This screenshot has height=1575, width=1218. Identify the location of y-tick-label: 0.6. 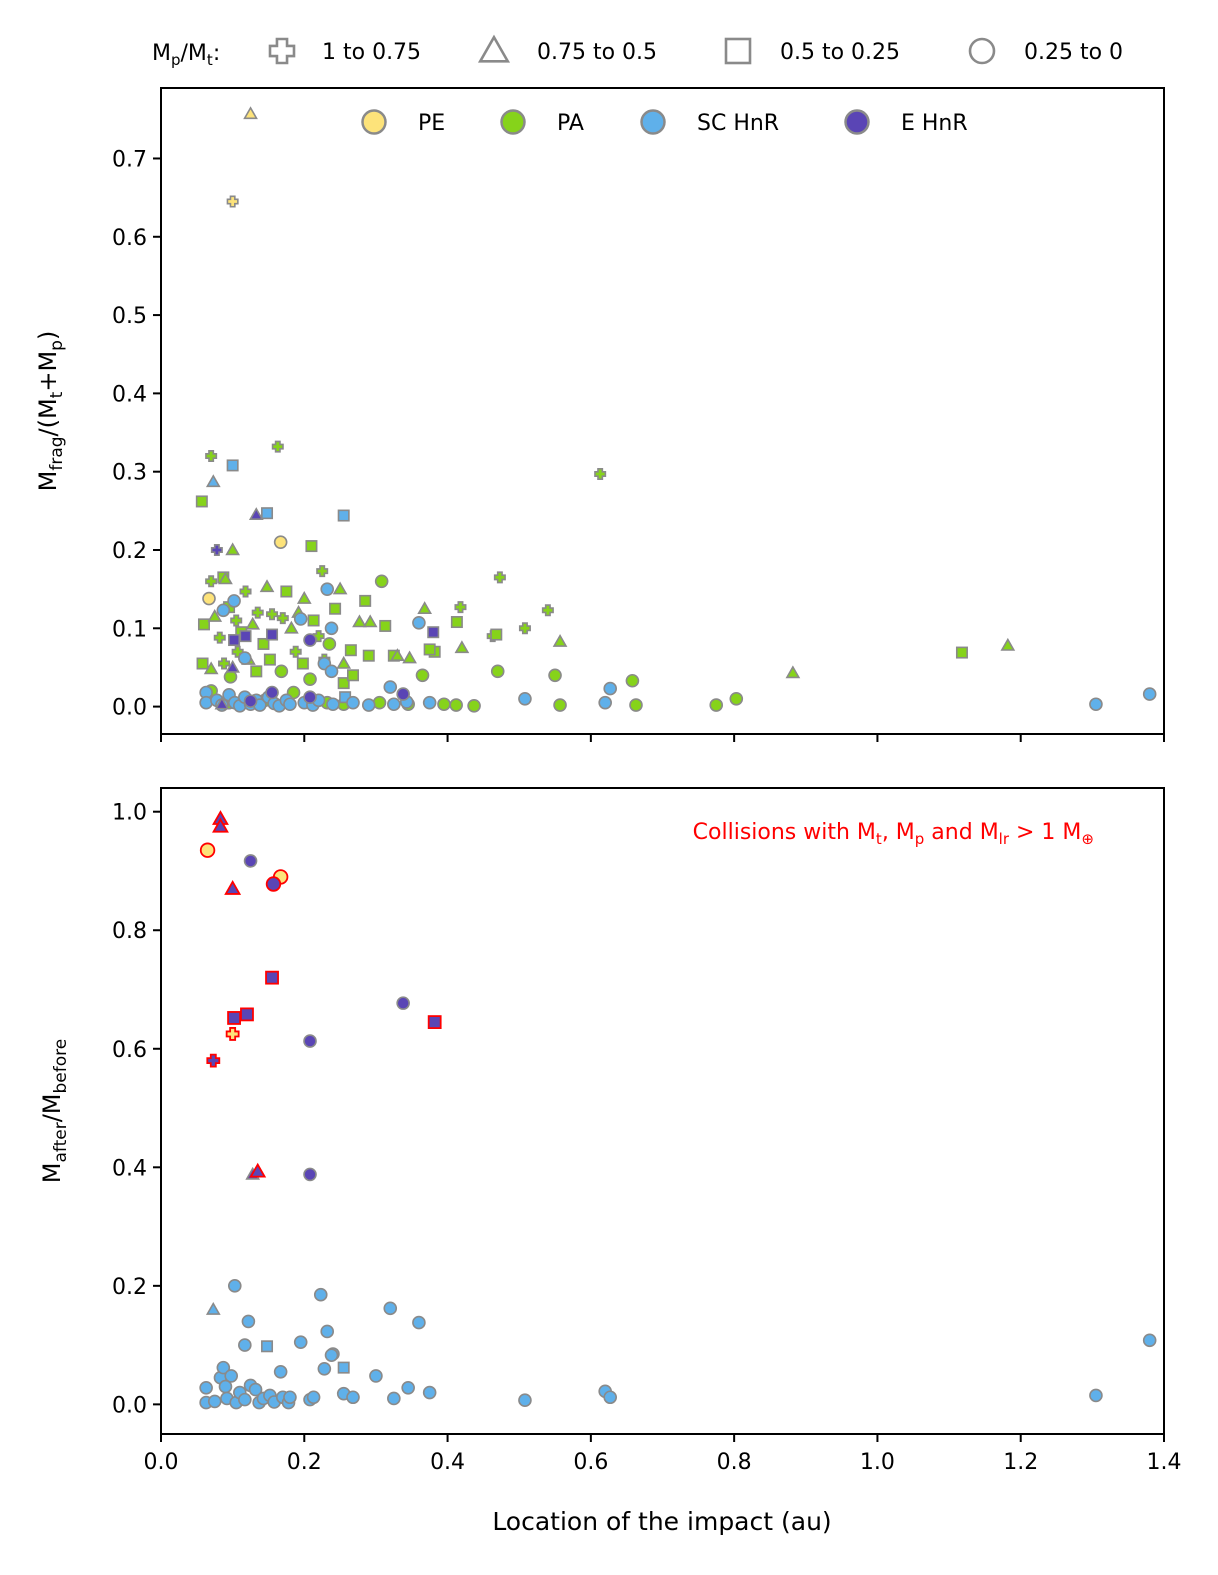
(129, 1050).